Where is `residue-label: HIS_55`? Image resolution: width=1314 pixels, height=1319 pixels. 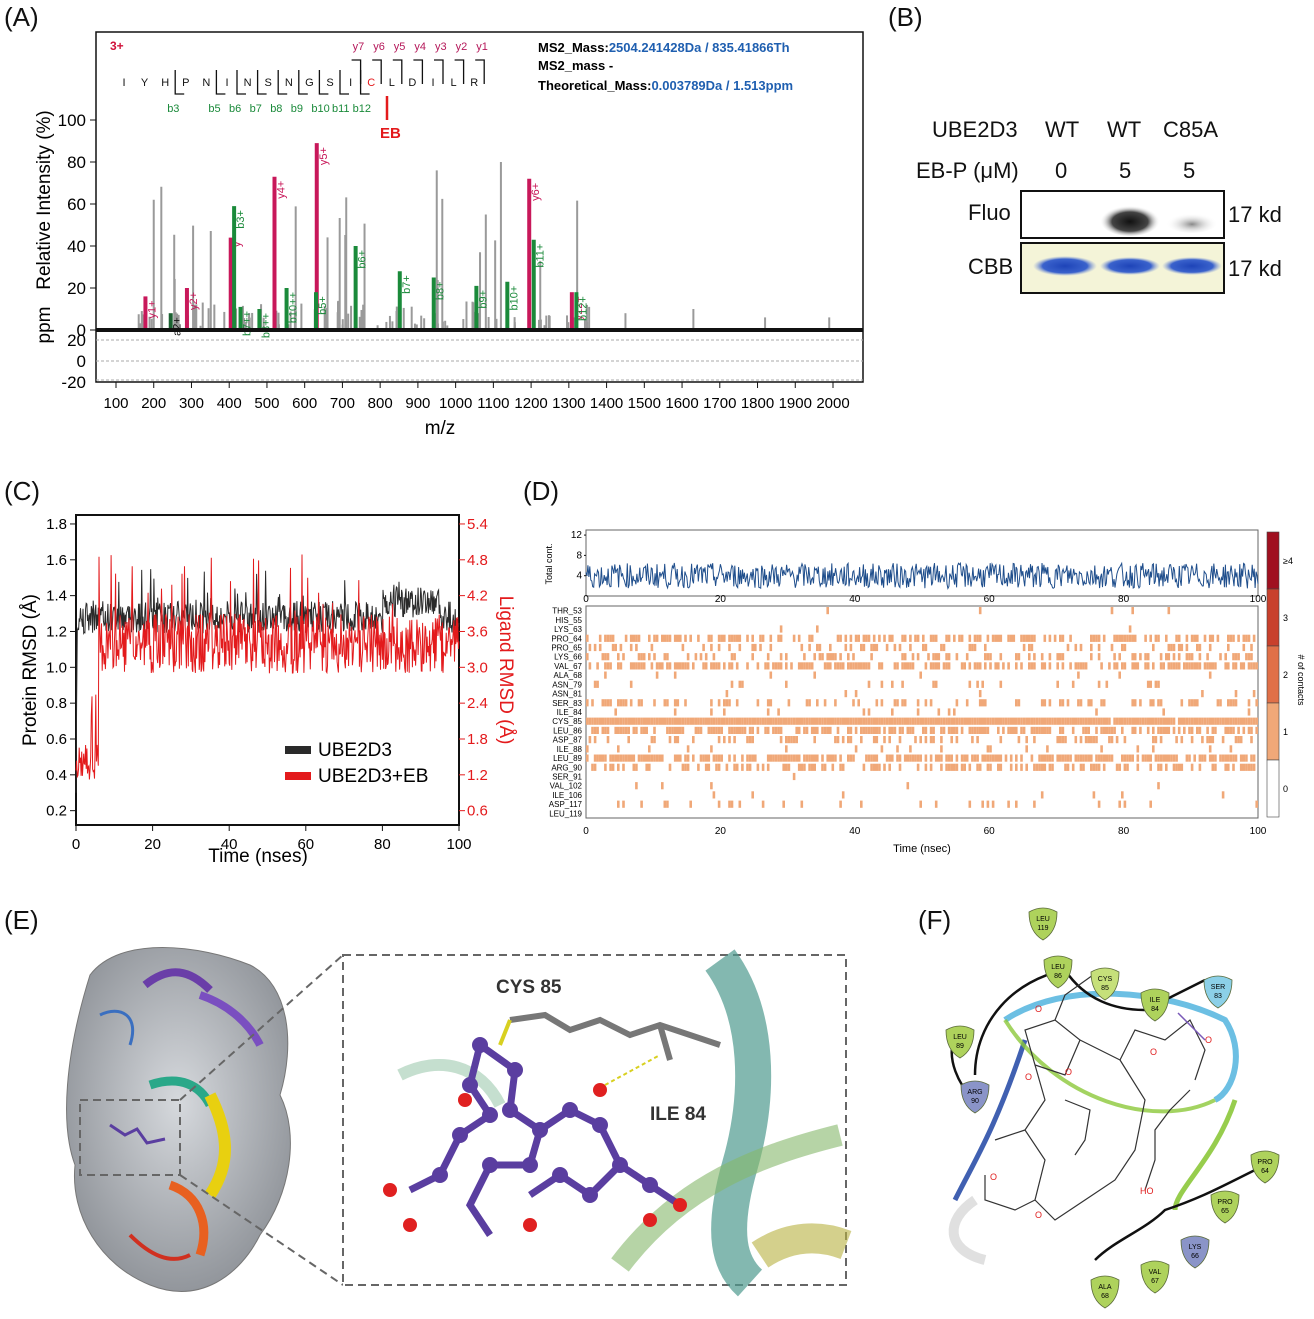
residue-label: HIS_55 is located at coordinates (568, 620).